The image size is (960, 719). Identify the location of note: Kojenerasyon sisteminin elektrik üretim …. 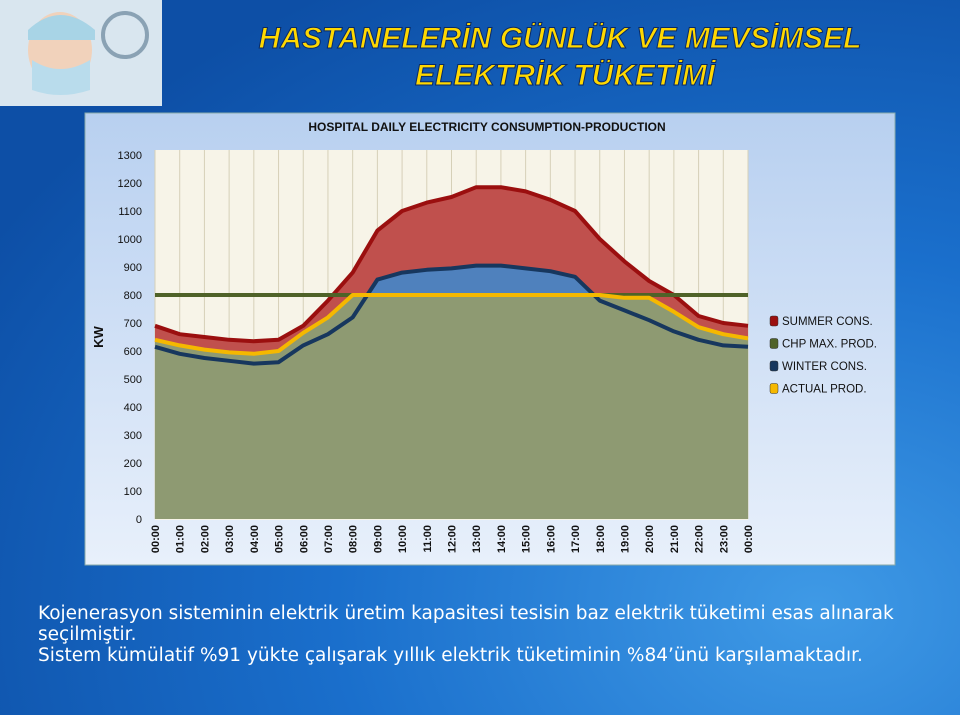
(466, 624).